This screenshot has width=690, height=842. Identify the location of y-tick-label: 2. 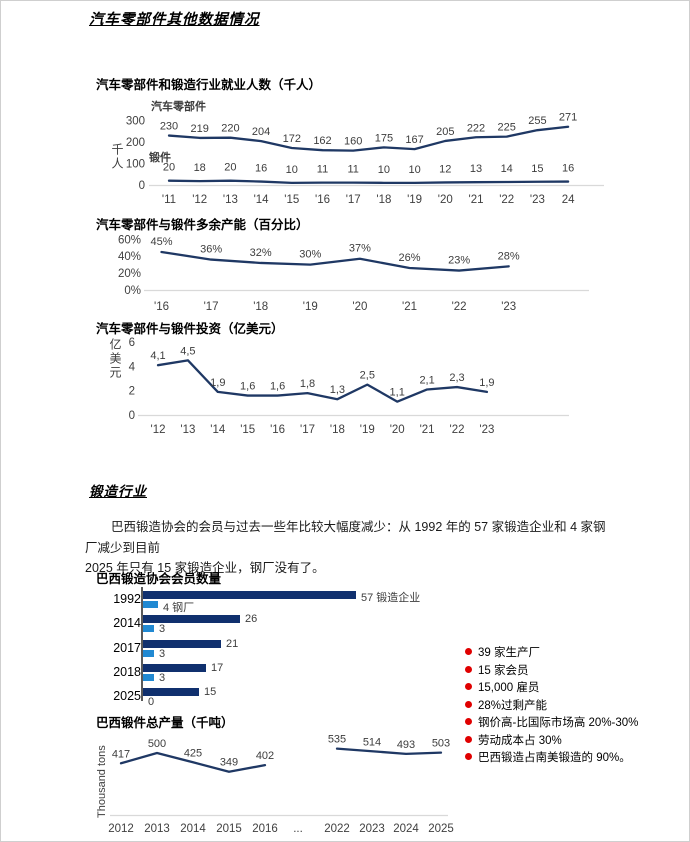
(132, 392).